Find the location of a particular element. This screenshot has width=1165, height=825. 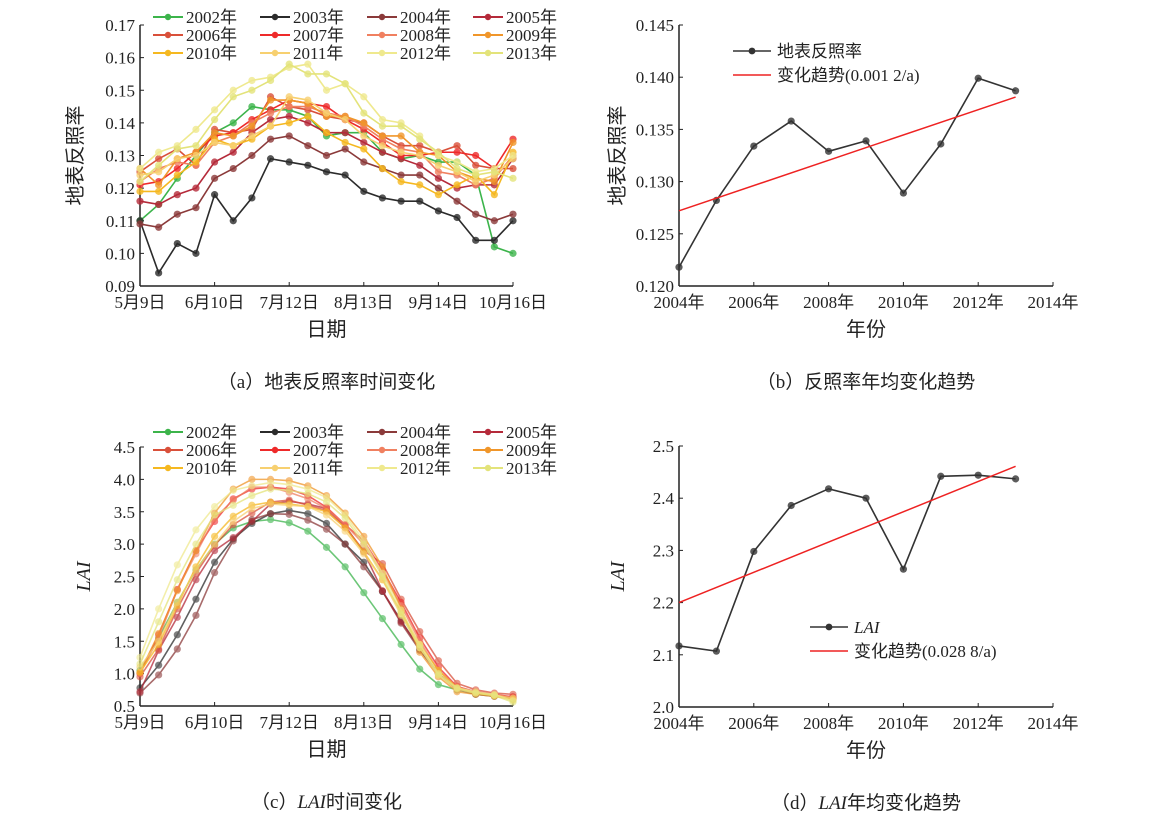

series-2002年 is located at coordinates (326, 179).